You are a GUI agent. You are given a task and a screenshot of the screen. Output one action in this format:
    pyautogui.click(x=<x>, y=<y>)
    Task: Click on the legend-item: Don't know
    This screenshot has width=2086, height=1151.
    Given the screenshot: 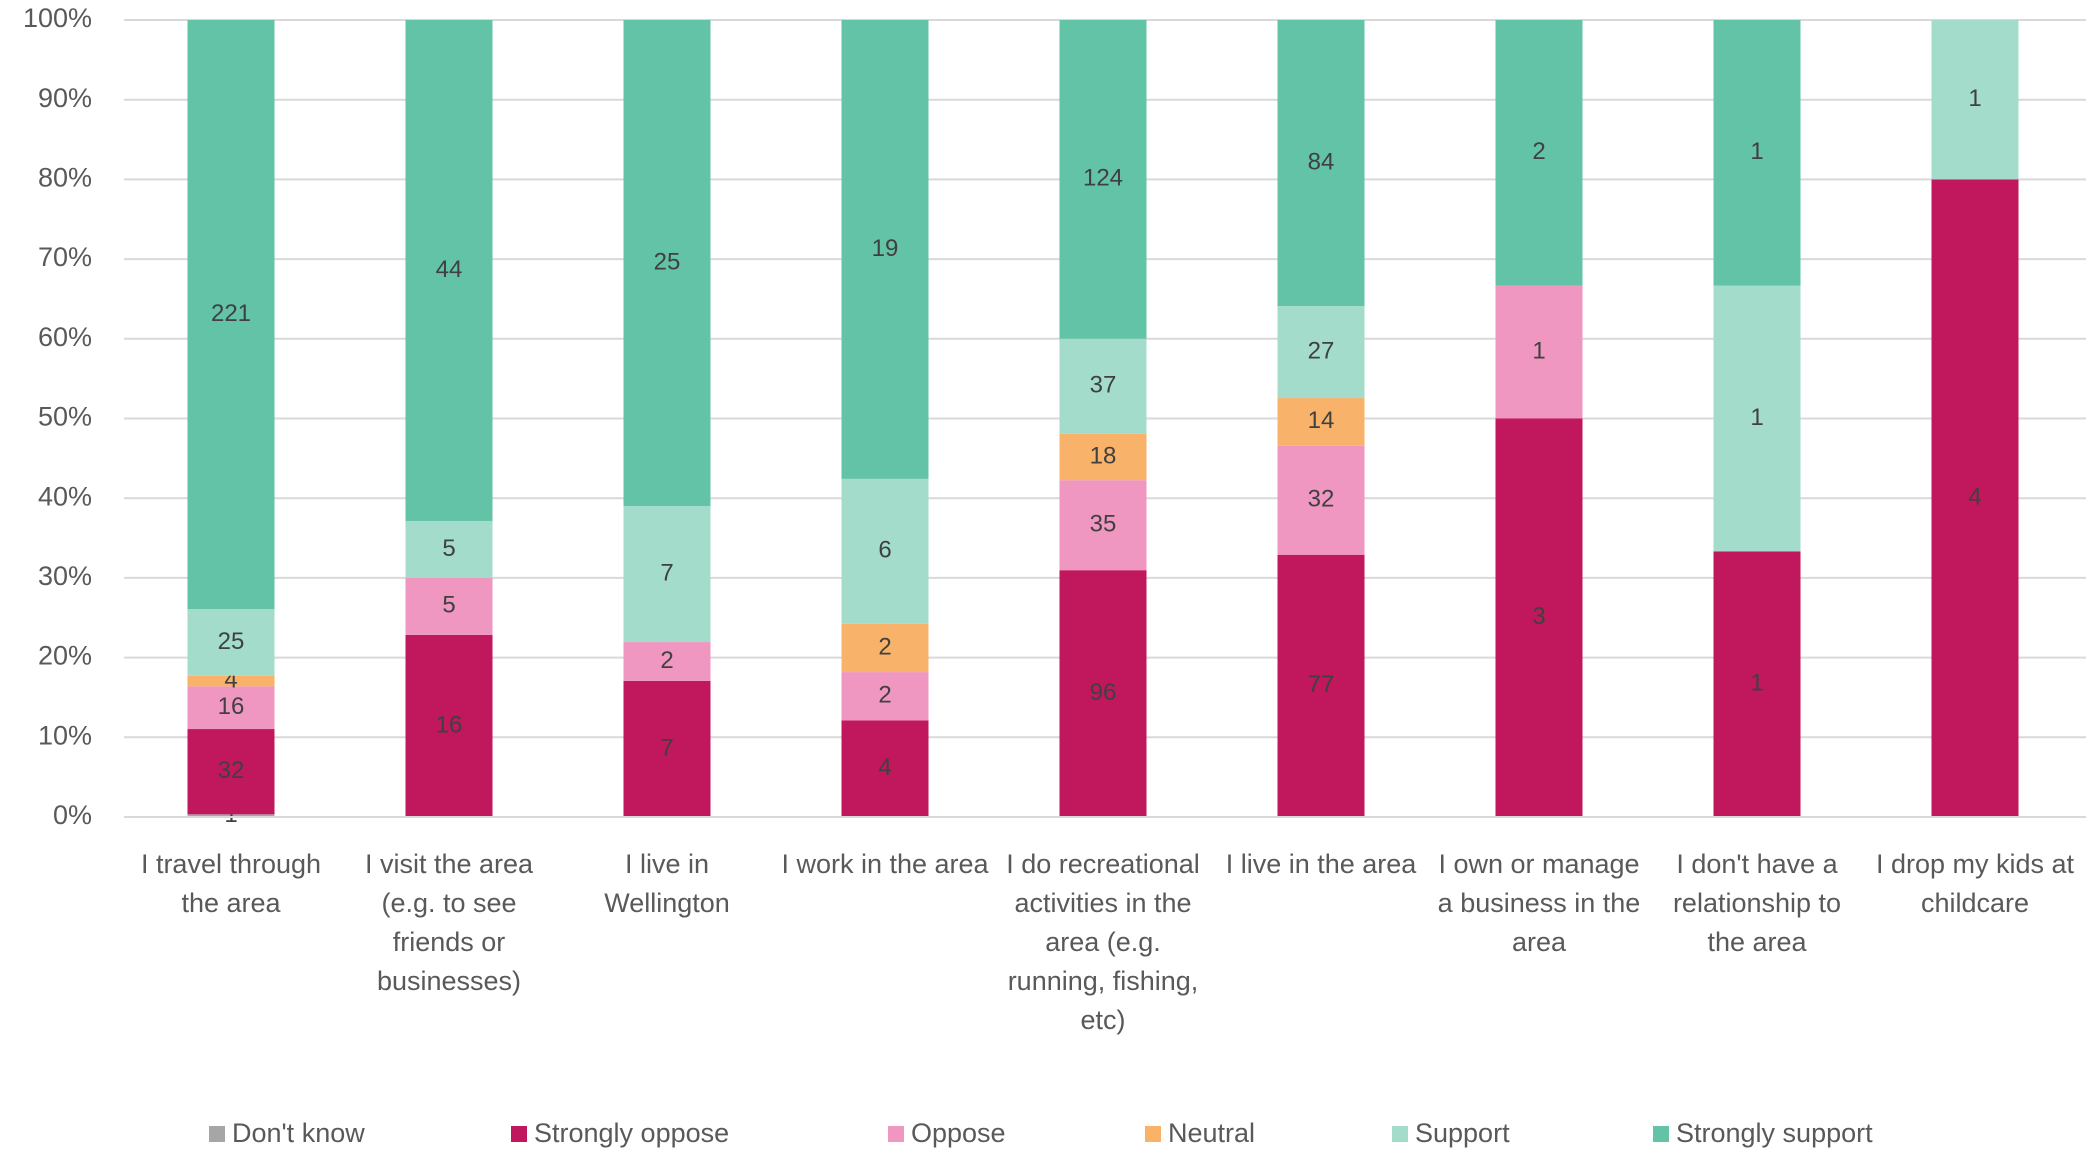 What is the action you would take?
    pyautogui.click(x=287, y=1133)
    